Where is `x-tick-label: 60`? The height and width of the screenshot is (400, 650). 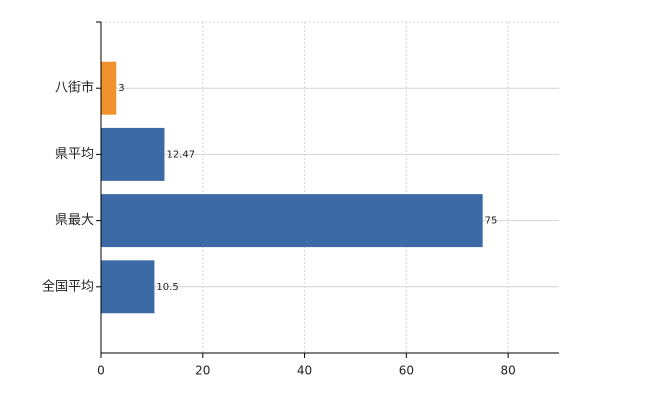
x-tick-label: 60 is located at coordinates (406, 371).